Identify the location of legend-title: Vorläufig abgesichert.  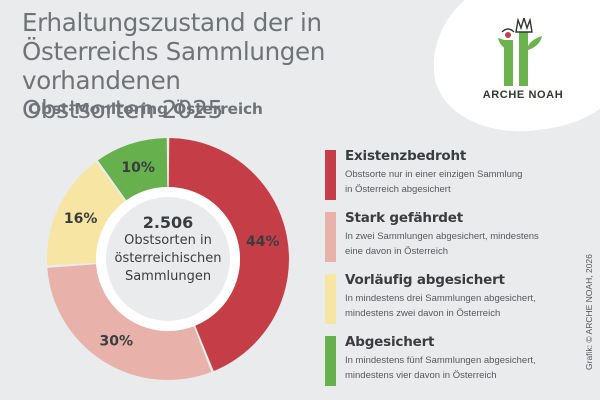
(425, 280).